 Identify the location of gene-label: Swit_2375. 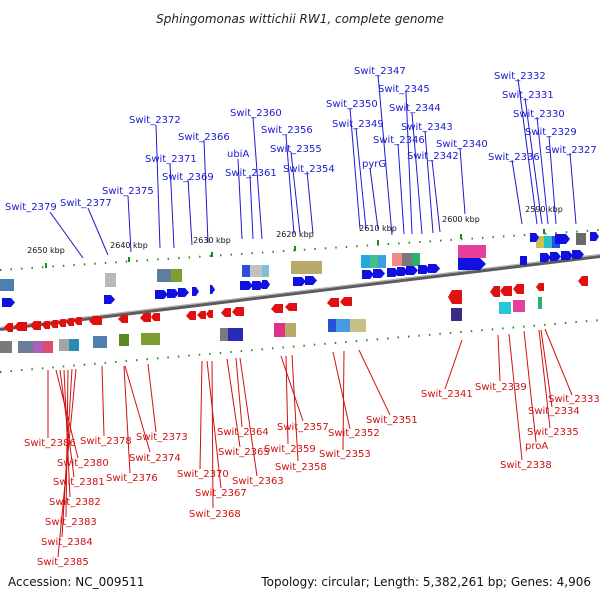
(128, 191).